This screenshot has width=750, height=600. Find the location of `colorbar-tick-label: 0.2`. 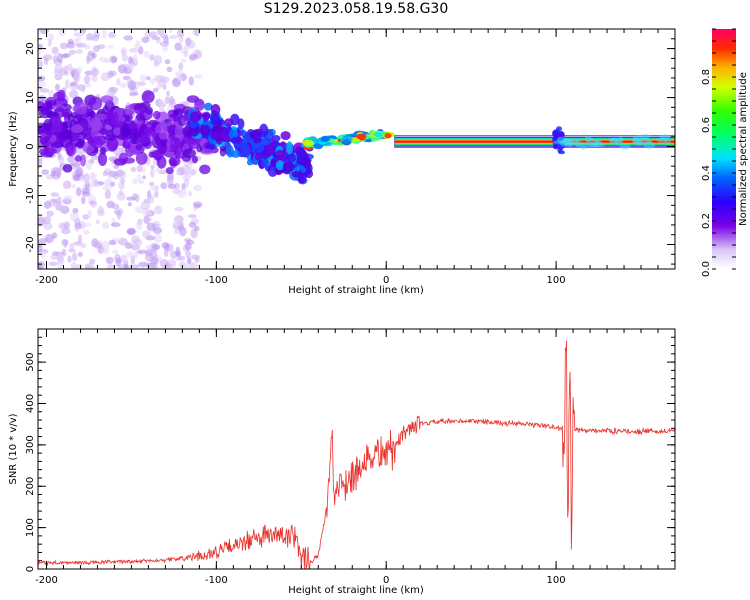

colorbar-tick-label: 0.2 is located at coordinates (706, 221).